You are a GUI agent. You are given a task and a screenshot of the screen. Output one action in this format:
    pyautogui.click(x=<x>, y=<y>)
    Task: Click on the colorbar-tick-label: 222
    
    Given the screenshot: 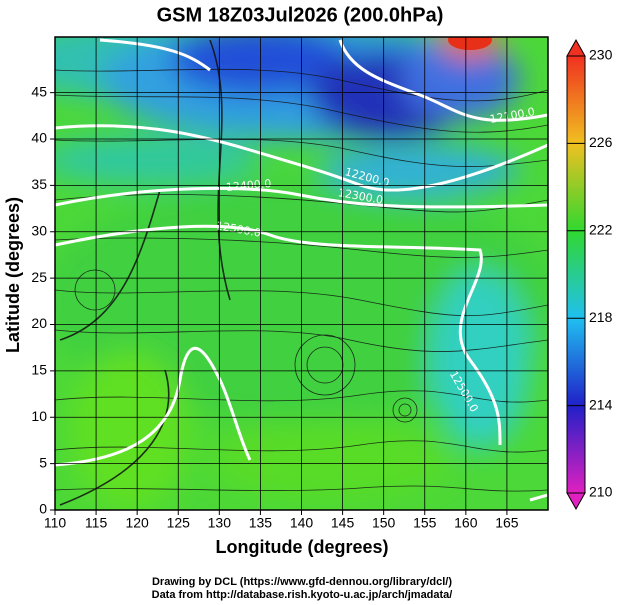 What is the action you would take?
    pyautogui.click(x=601, y=230)
    